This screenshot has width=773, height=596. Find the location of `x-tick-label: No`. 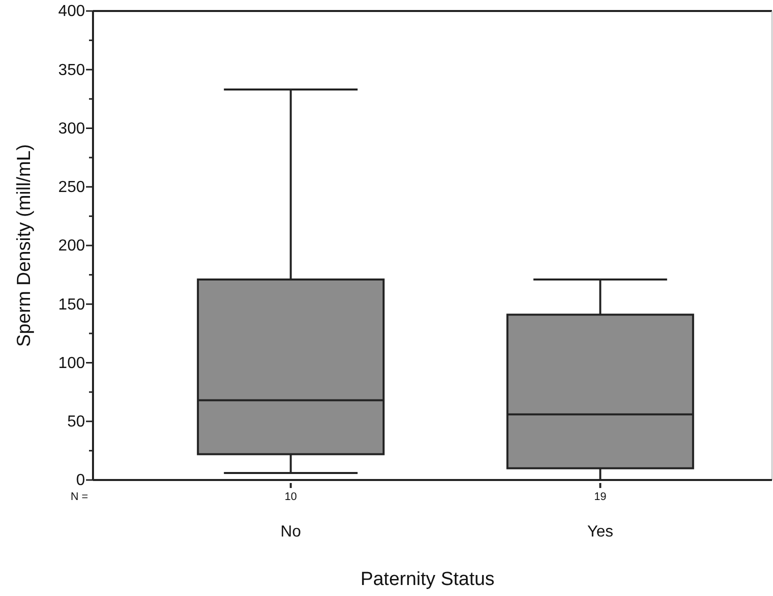

x-tick-label: No is located at coordinates (291, 531).